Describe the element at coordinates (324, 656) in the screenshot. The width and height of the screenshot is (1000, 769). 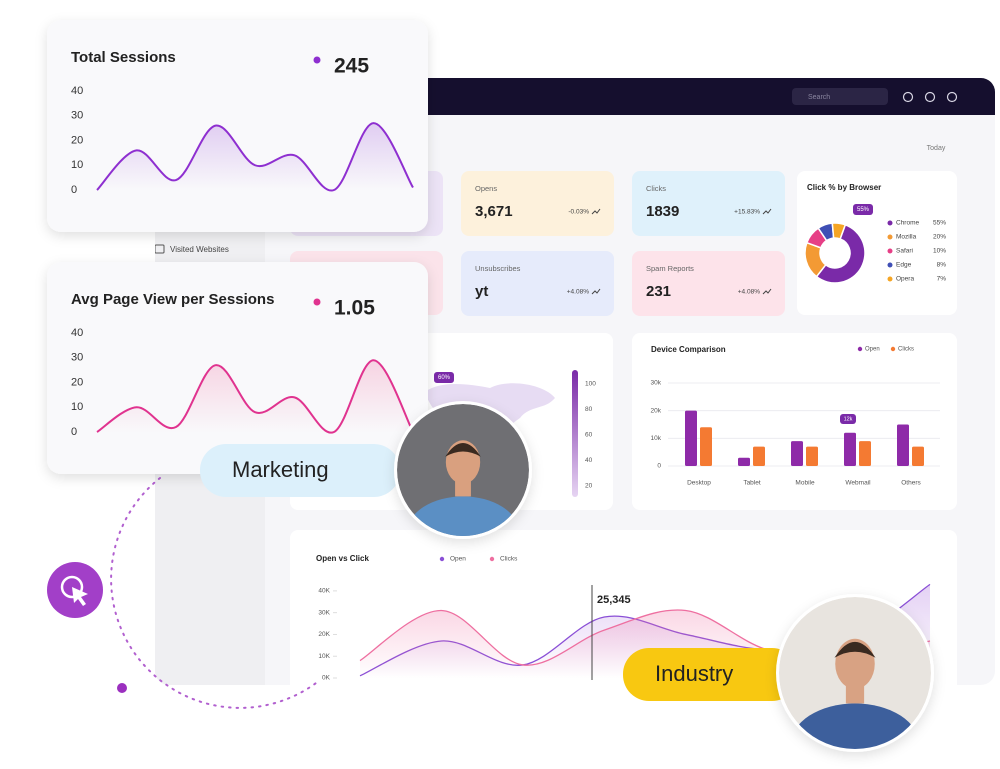
I see `y-tick-label: 10K` at that location.